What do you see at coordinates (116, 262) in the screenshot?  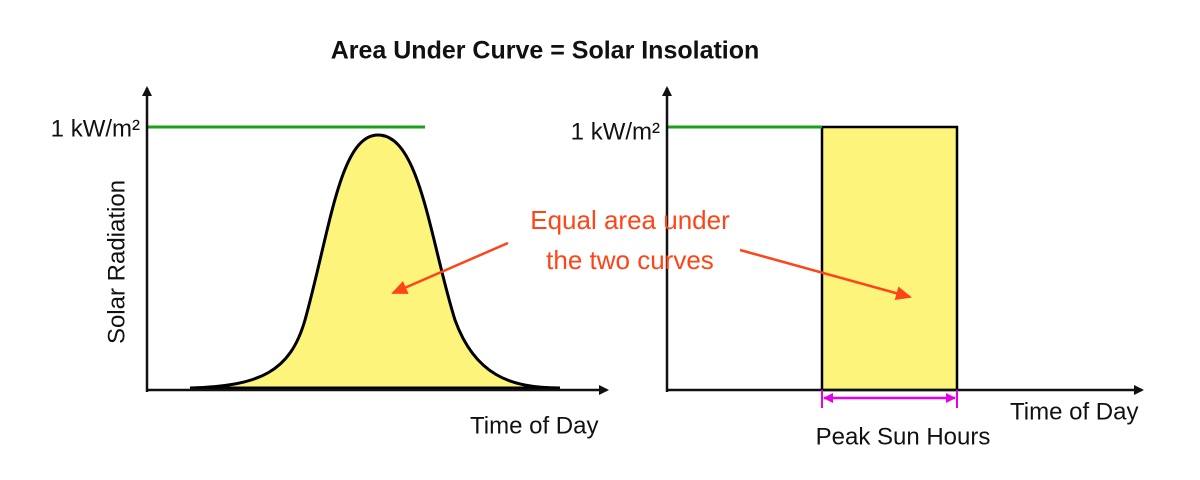 I see `y-axis-label: Solar Radiation` at bounding box center [116, 262].